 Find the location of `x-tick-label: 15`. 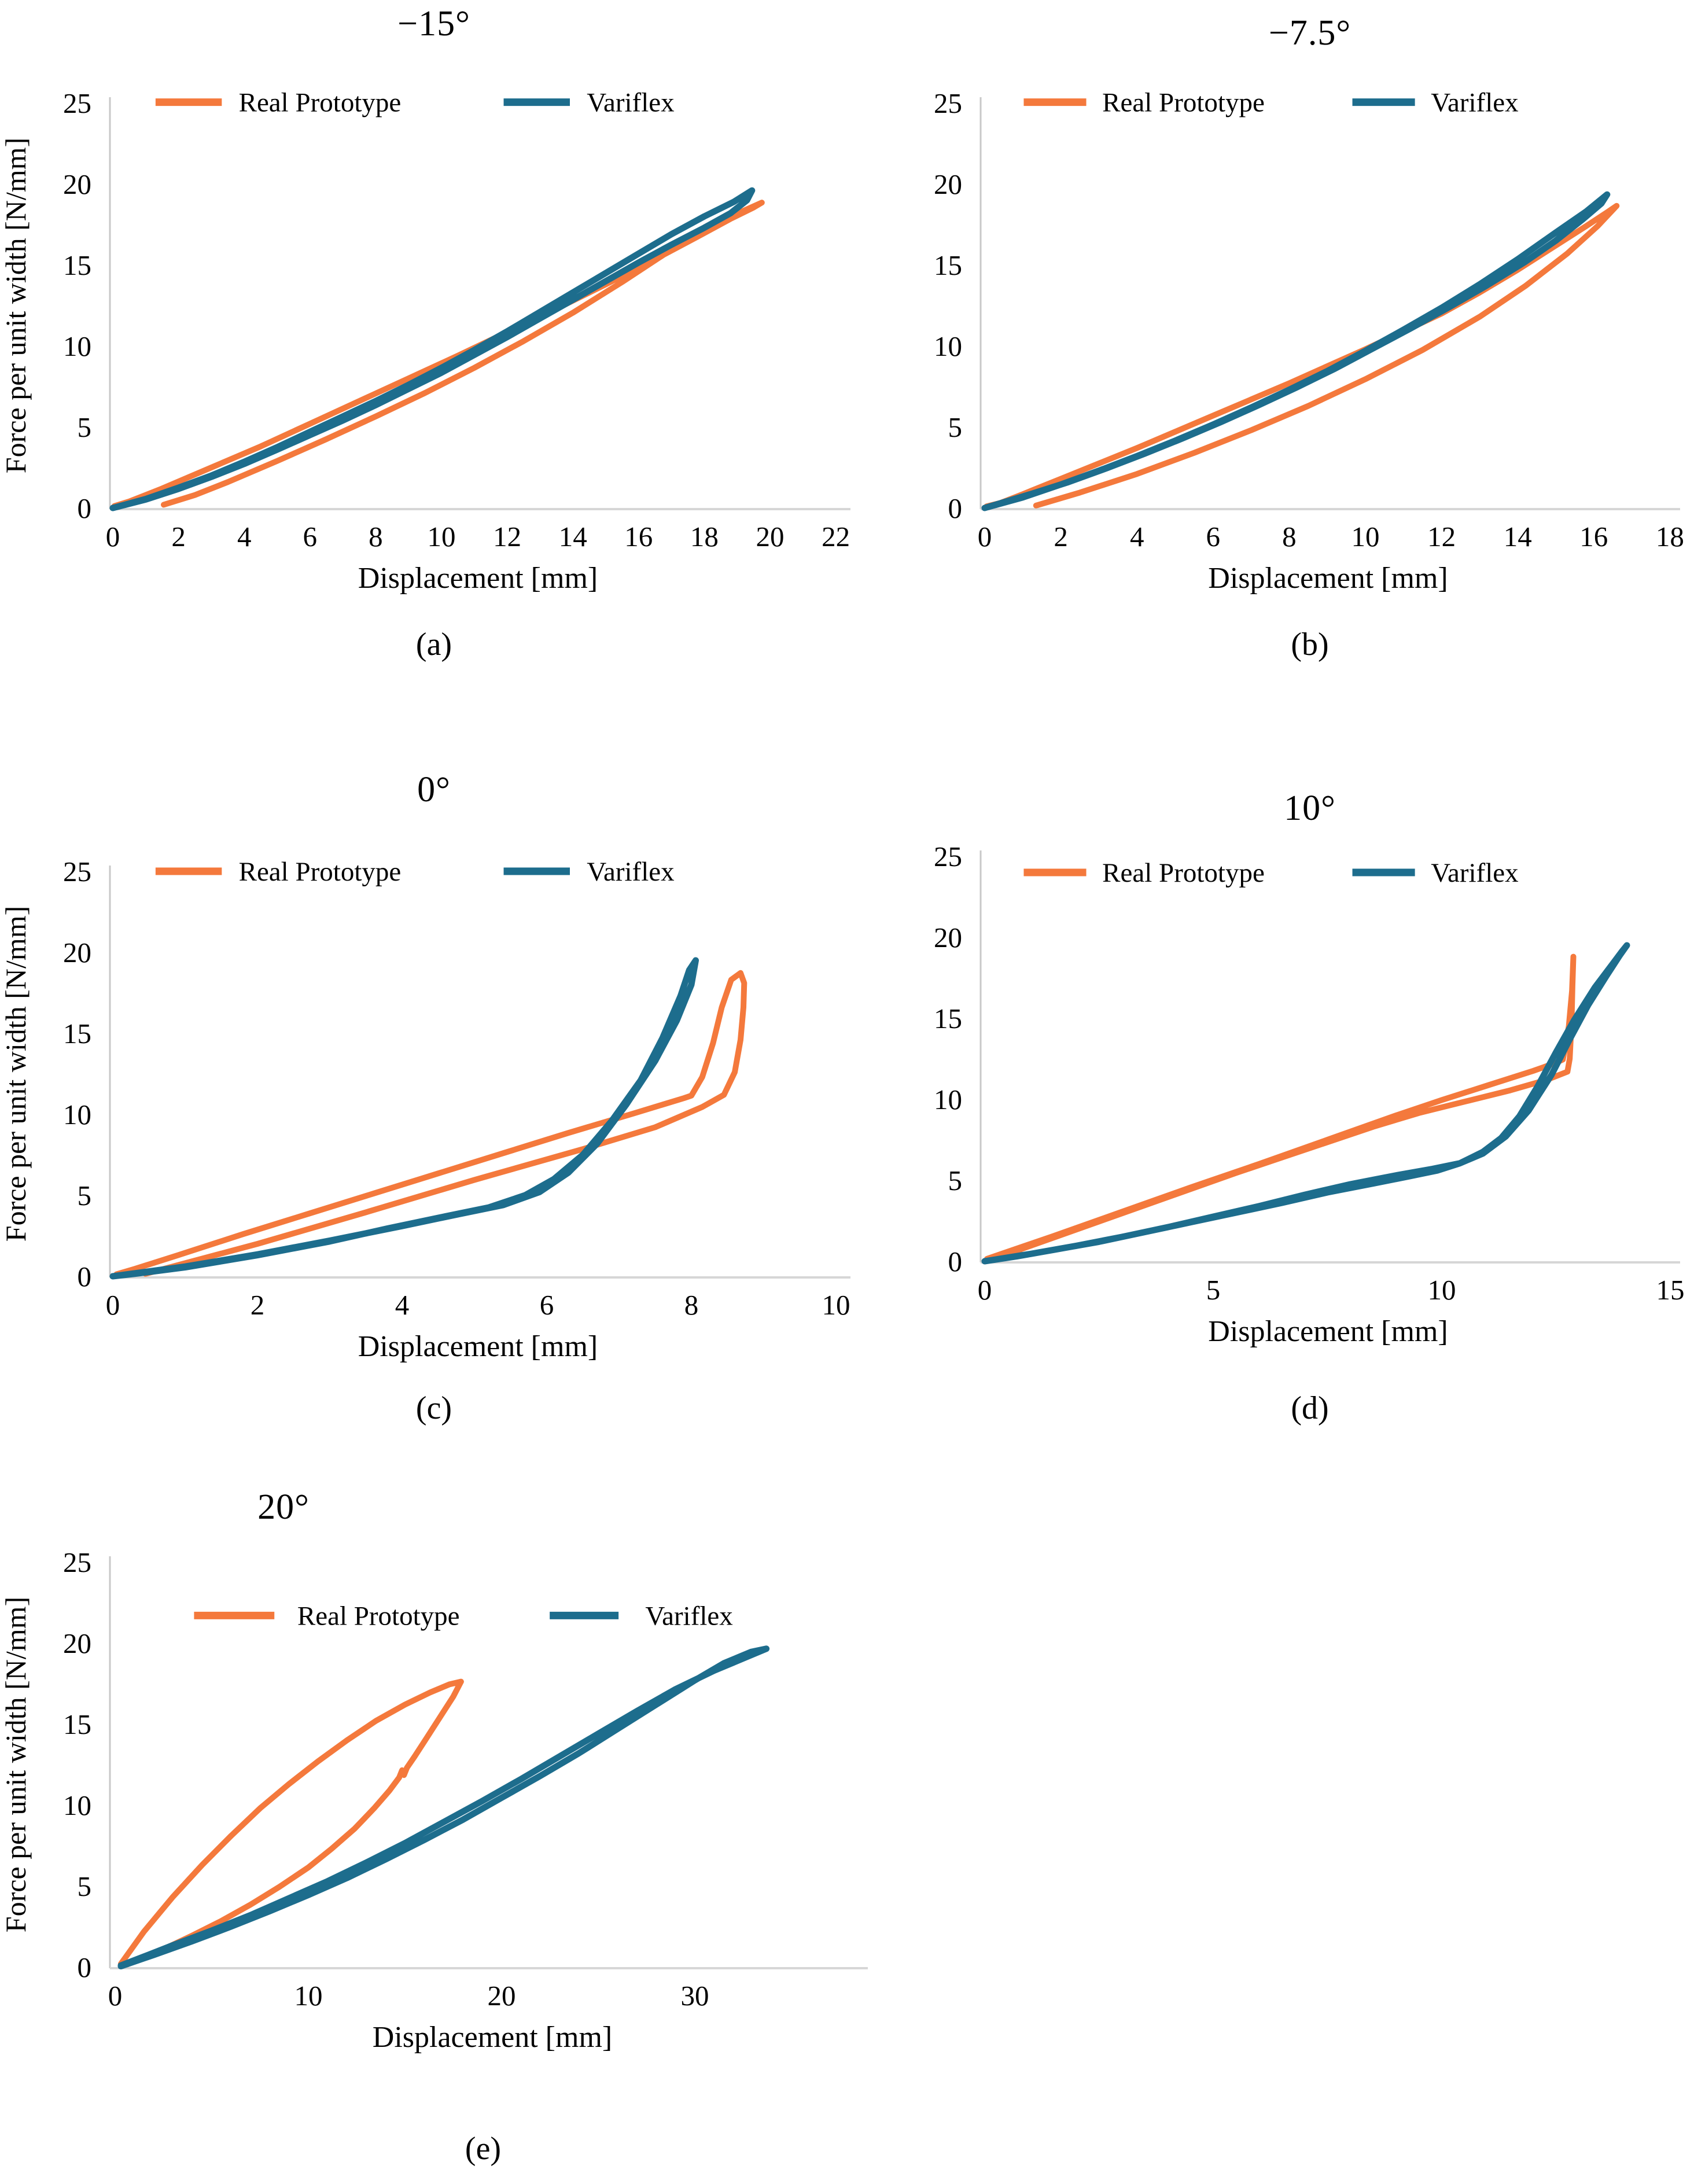

x-tick-label: 15 is located at coordinates (1670, 1290).